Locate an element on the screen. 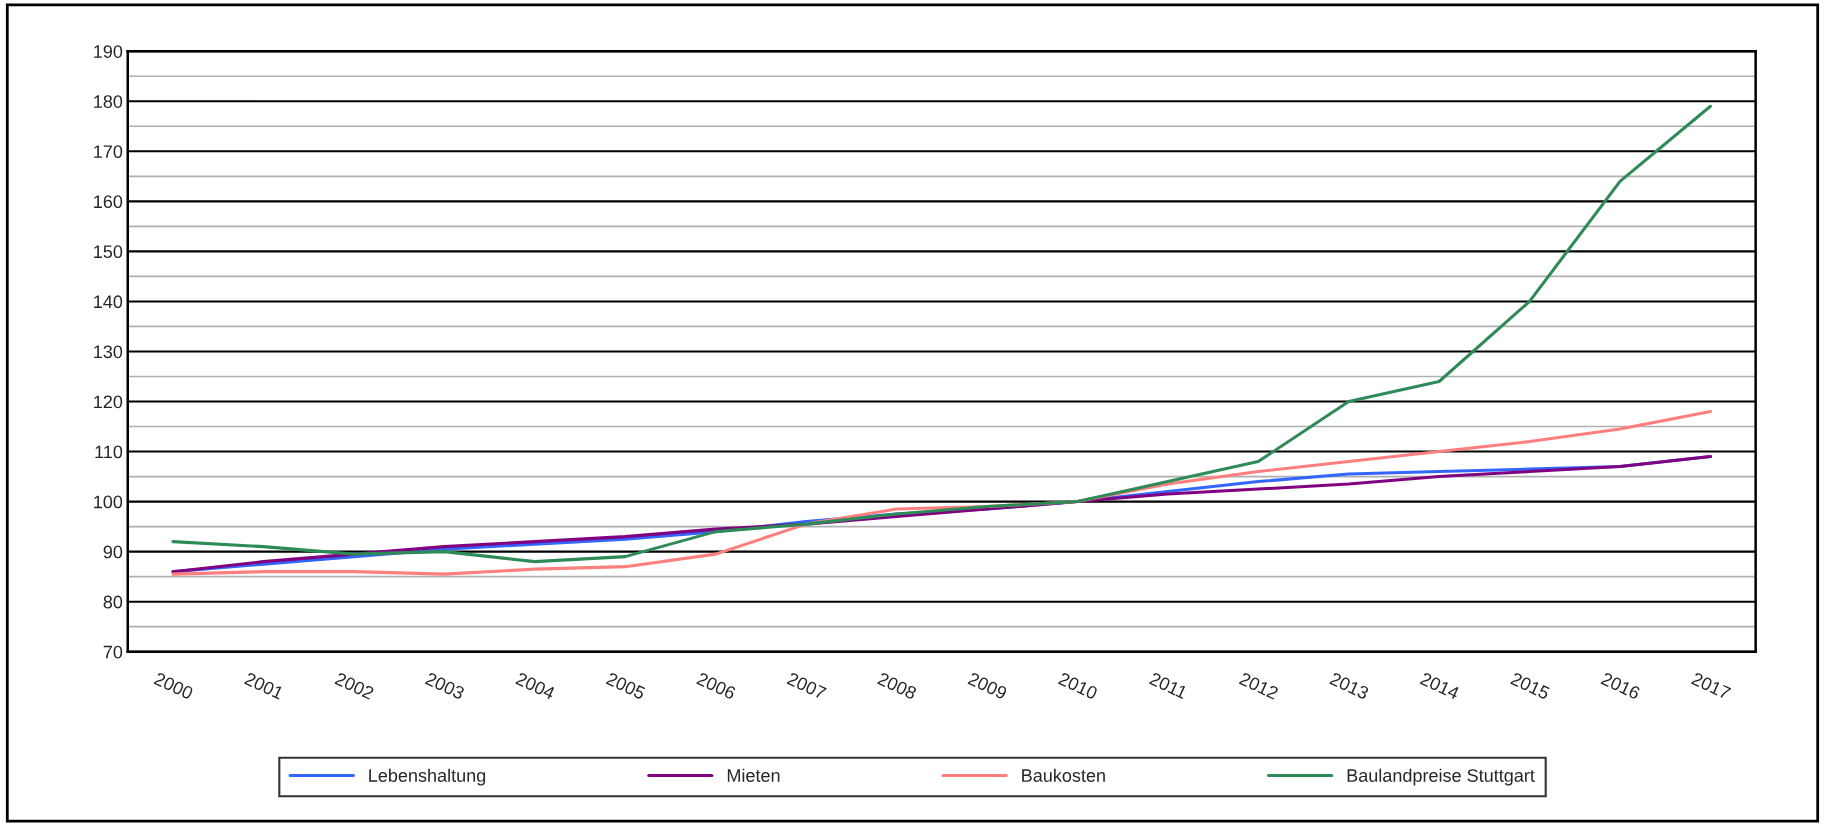  y-tick-label: 180 is located at coordinates (108, 101).